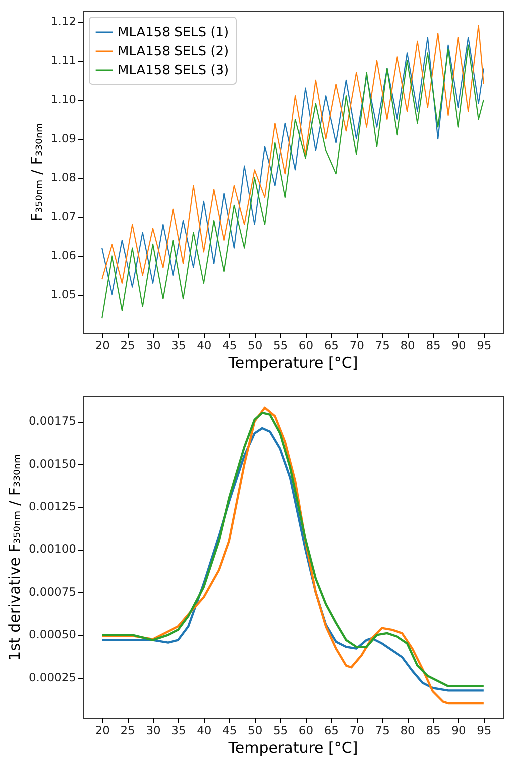 Image resolution: width=523 pixels, height=781 pixels. What do you see at coordinates (52, 677) in the screenshot?
I see `y-tick-label: 0.00025` at bounding box center [52, 677].